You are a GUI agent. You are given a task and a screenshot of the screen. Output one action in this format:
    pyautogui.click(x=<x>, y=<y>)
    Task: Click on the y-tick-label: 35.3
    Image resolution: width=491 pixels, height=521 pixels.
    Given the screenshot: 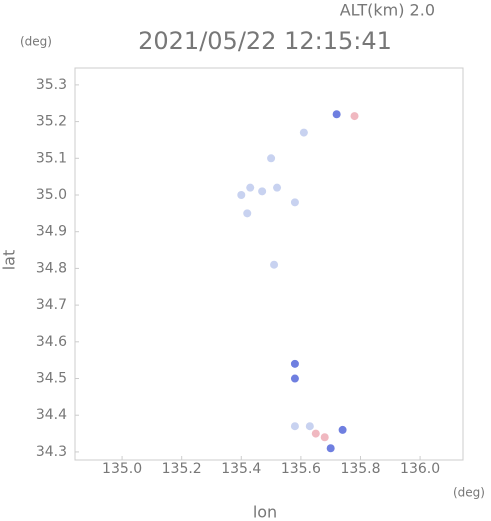 What is the action you would take?
    pyautogui.click(x=51, y=85)
    